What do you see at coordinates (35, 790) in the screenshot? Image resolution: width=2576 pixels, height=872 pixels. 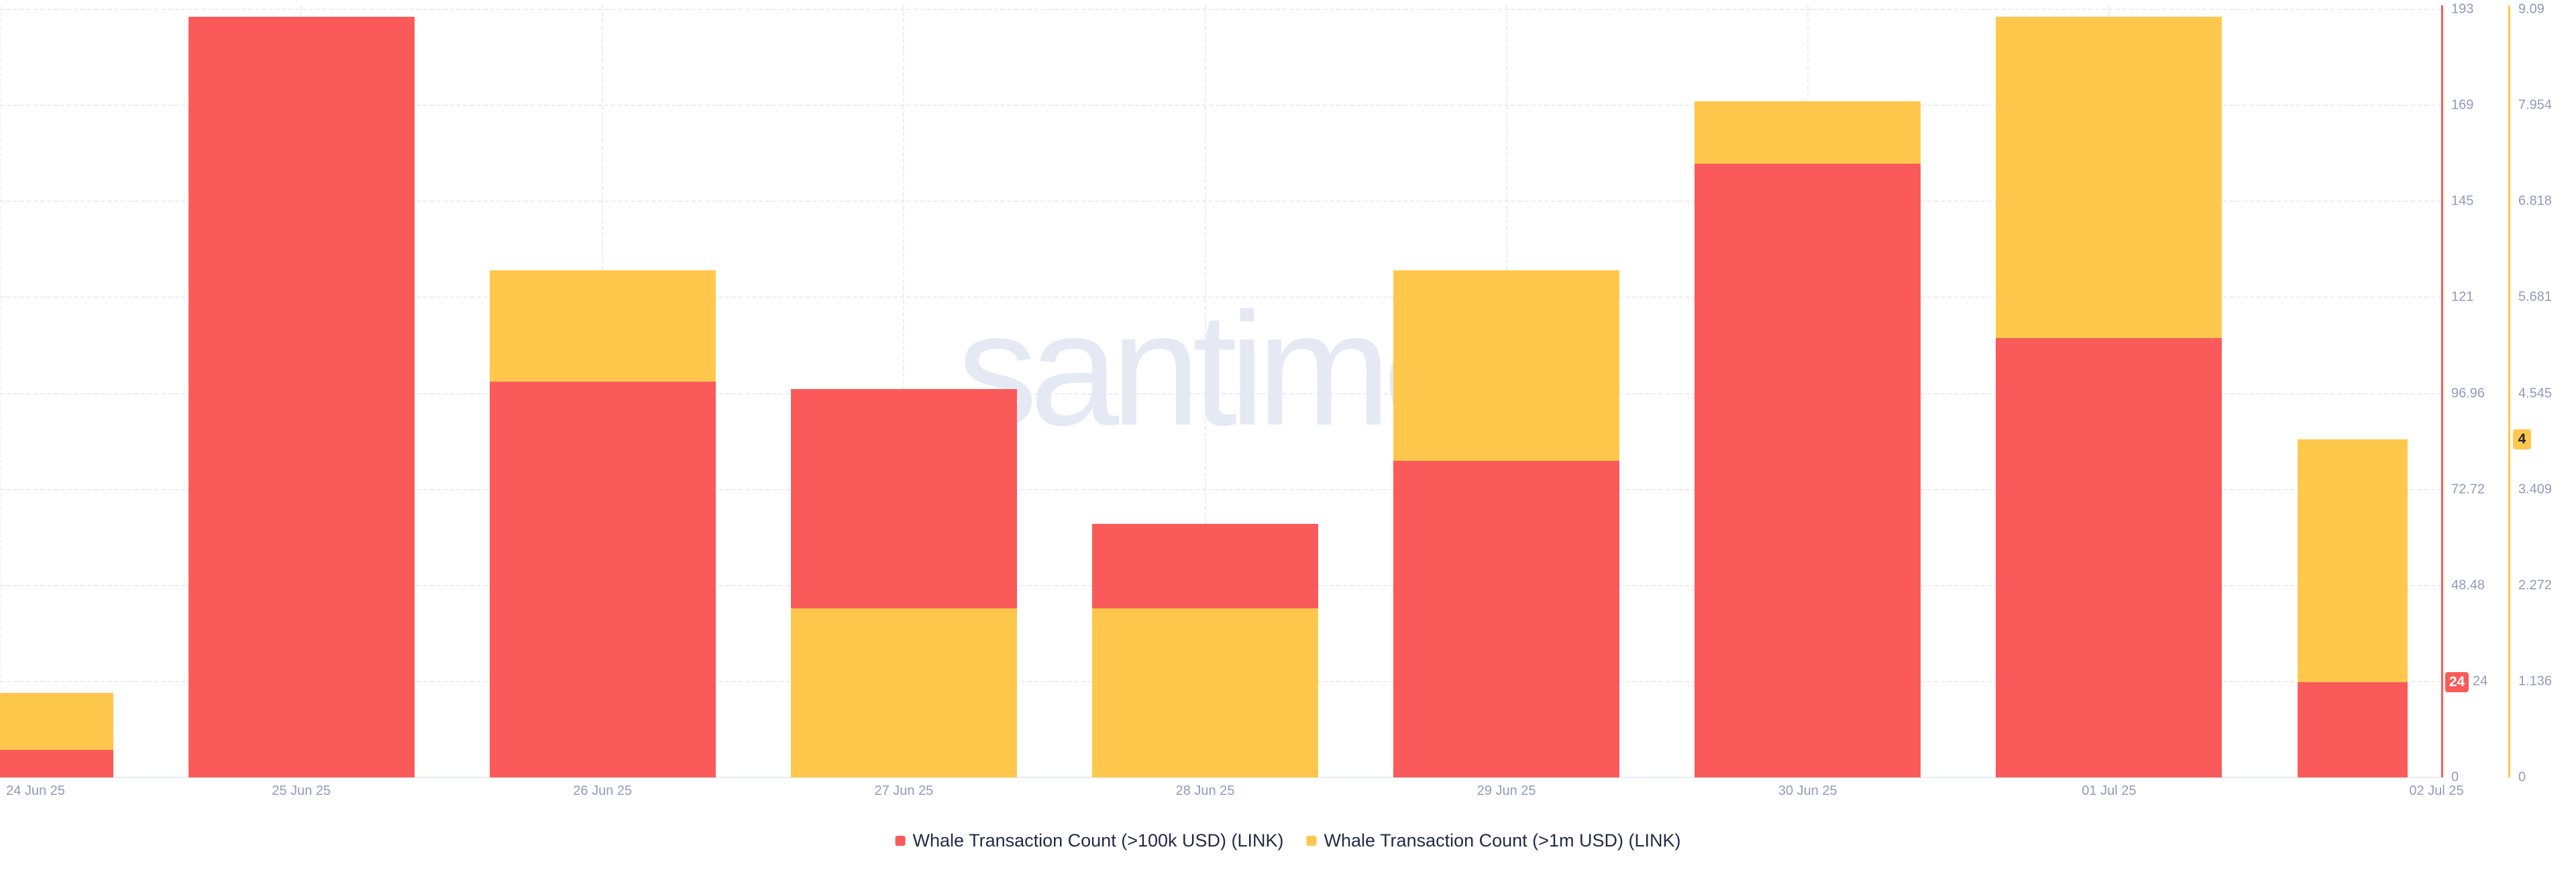 I see `x-axis-date-label: 24 Jun 25` at bounding box center [35, 790].